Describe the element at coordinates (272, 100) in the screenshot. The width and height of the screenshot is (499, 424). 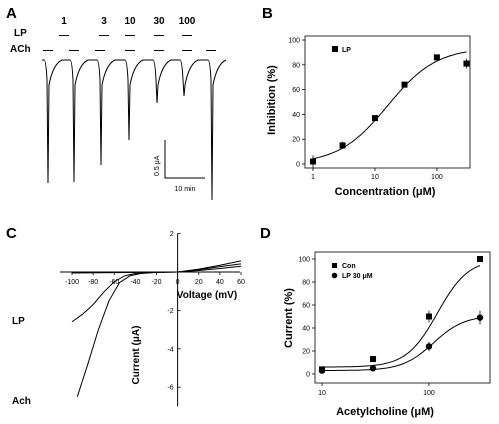
I see `b-y-axis-title: Inhibition (%)` at that location.